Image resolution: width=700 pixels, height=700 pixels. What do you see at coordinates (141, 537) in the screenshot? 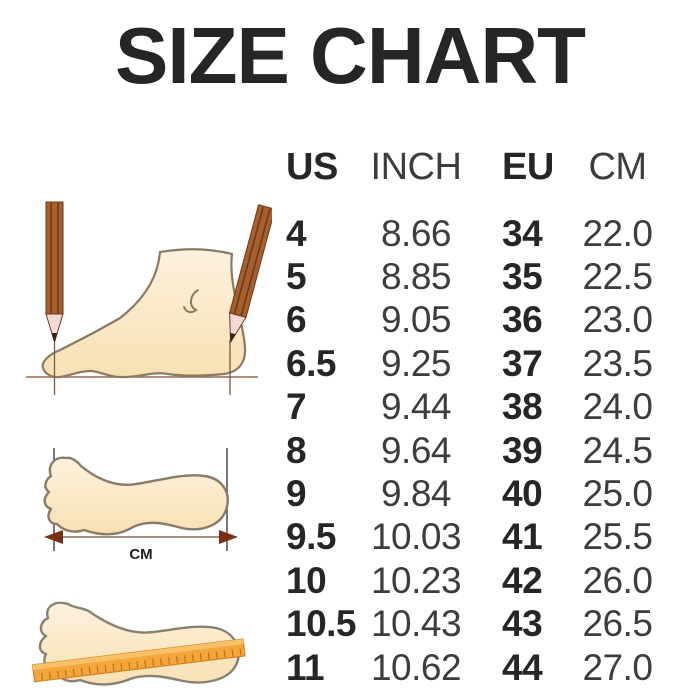
I see `length-arrow` at bounding box center [141, 537].